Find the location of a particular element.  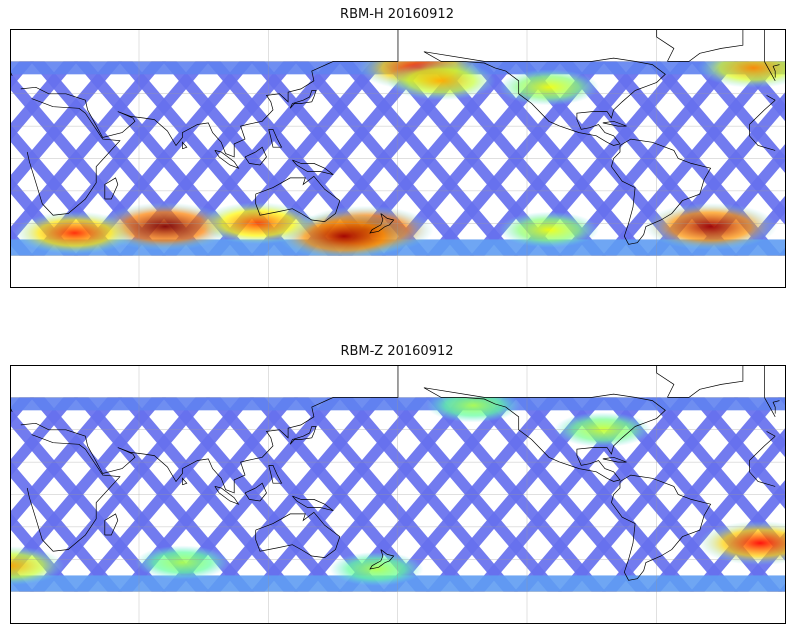

panel-title-top: RBM-H 20160912 is located at coordinates (397, 14).